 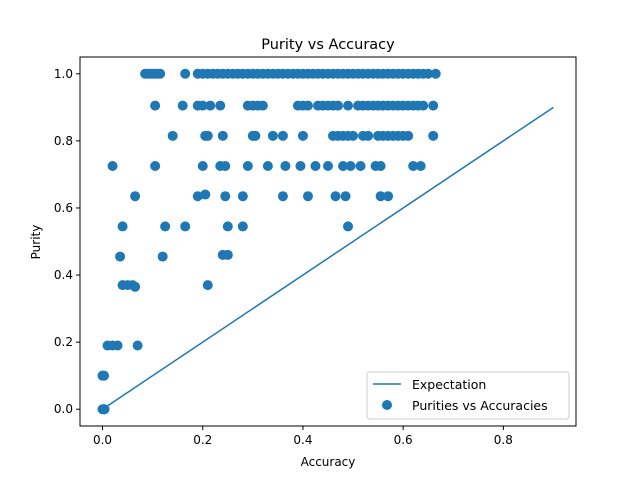 What do you see at coordinates (67, 241) in the screenshot?
I see `y-axis-ticks: 0.0 0.2 0.4 0.6 0.8 1.0` at bounding box center [67, 241].